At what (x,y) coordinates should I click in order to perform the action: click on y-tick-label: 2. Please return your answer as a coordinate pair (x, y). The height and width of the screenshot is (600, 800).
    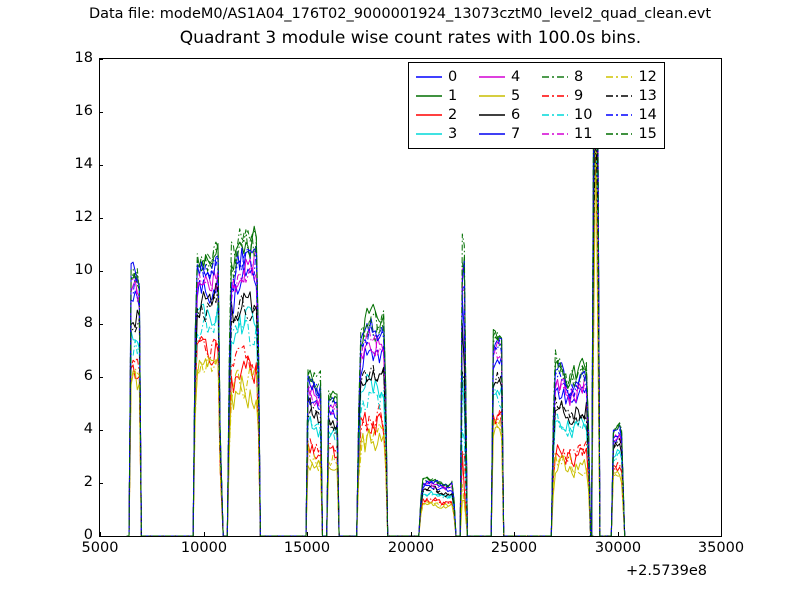
    Looking at the image, I should click on (88, 482).